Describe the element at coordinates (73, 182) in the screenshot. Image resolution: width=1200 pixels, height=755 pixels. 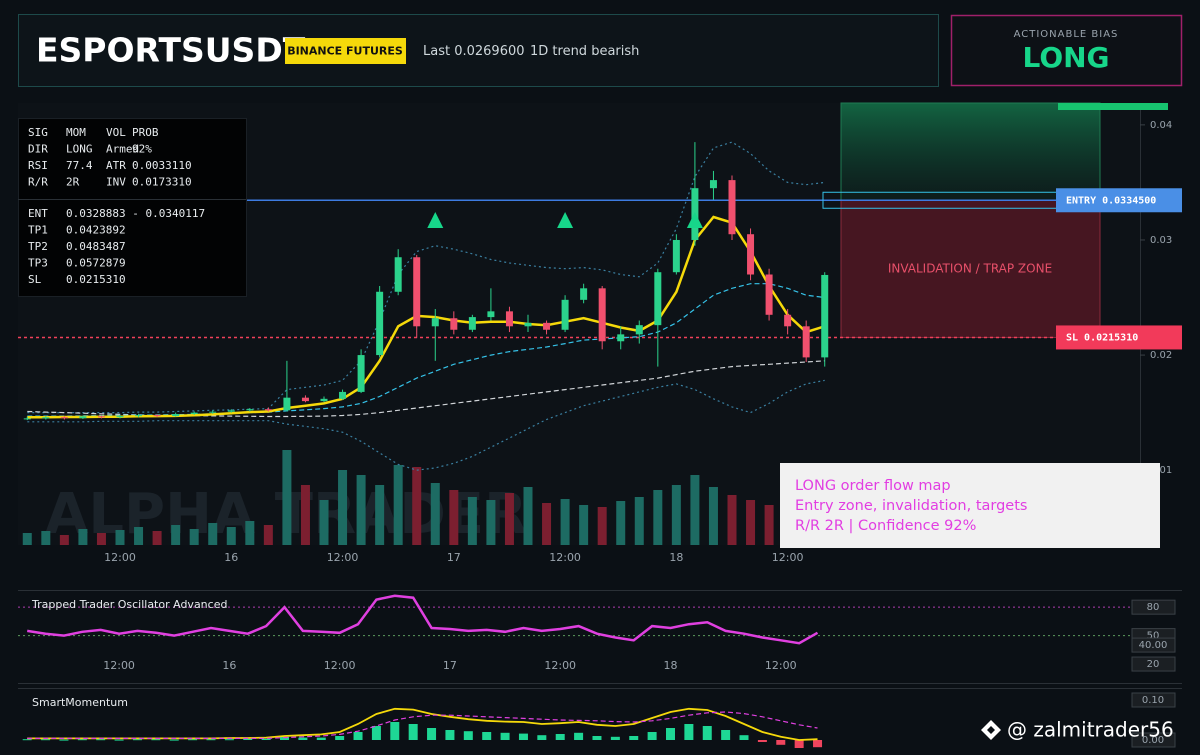
I see `info-cell: 2R` at that location.